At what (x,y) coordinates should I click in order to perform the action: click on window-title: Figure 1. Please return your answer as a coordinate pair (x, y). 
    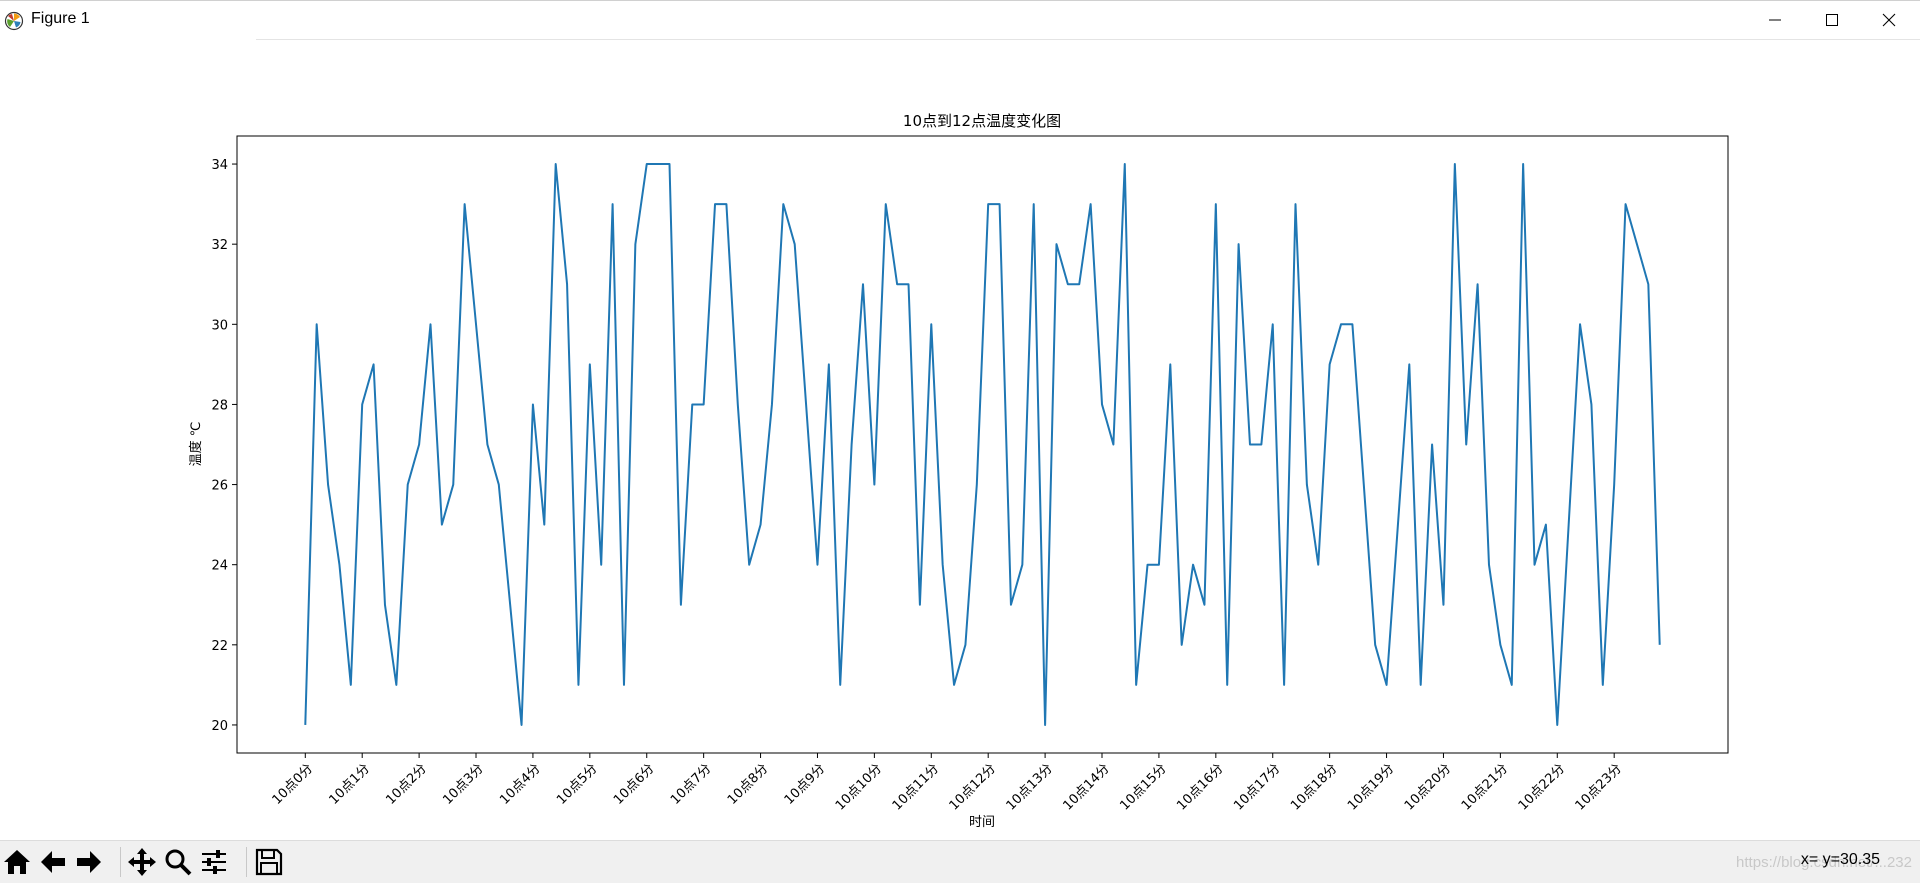
    Looking at the image, I should click on (60, 18).